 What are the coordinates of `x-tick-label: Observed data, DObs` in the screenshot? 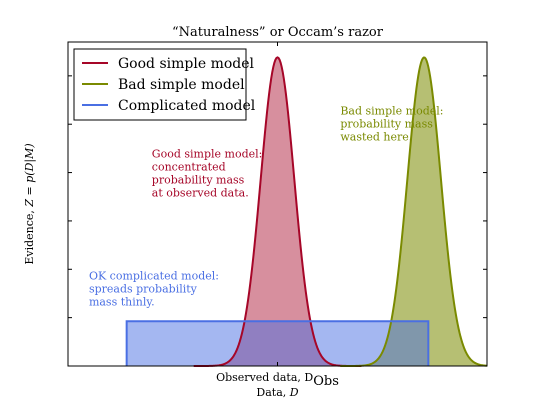 It's located at (277, 380).